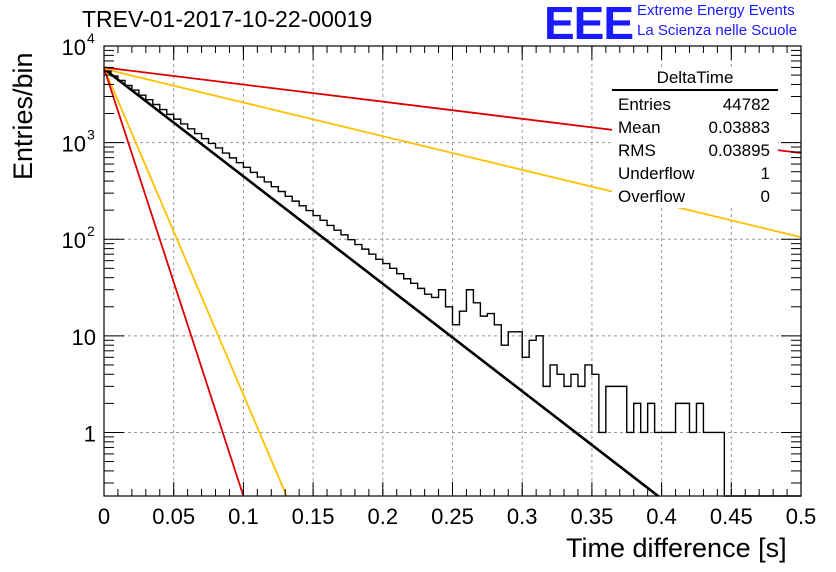 The width and height of the screenshot is (836, 572). What do you see at coordinates (589, 24) in the screenshot?
I see `eee-logo: EEE` at bounding box center [589, 24].